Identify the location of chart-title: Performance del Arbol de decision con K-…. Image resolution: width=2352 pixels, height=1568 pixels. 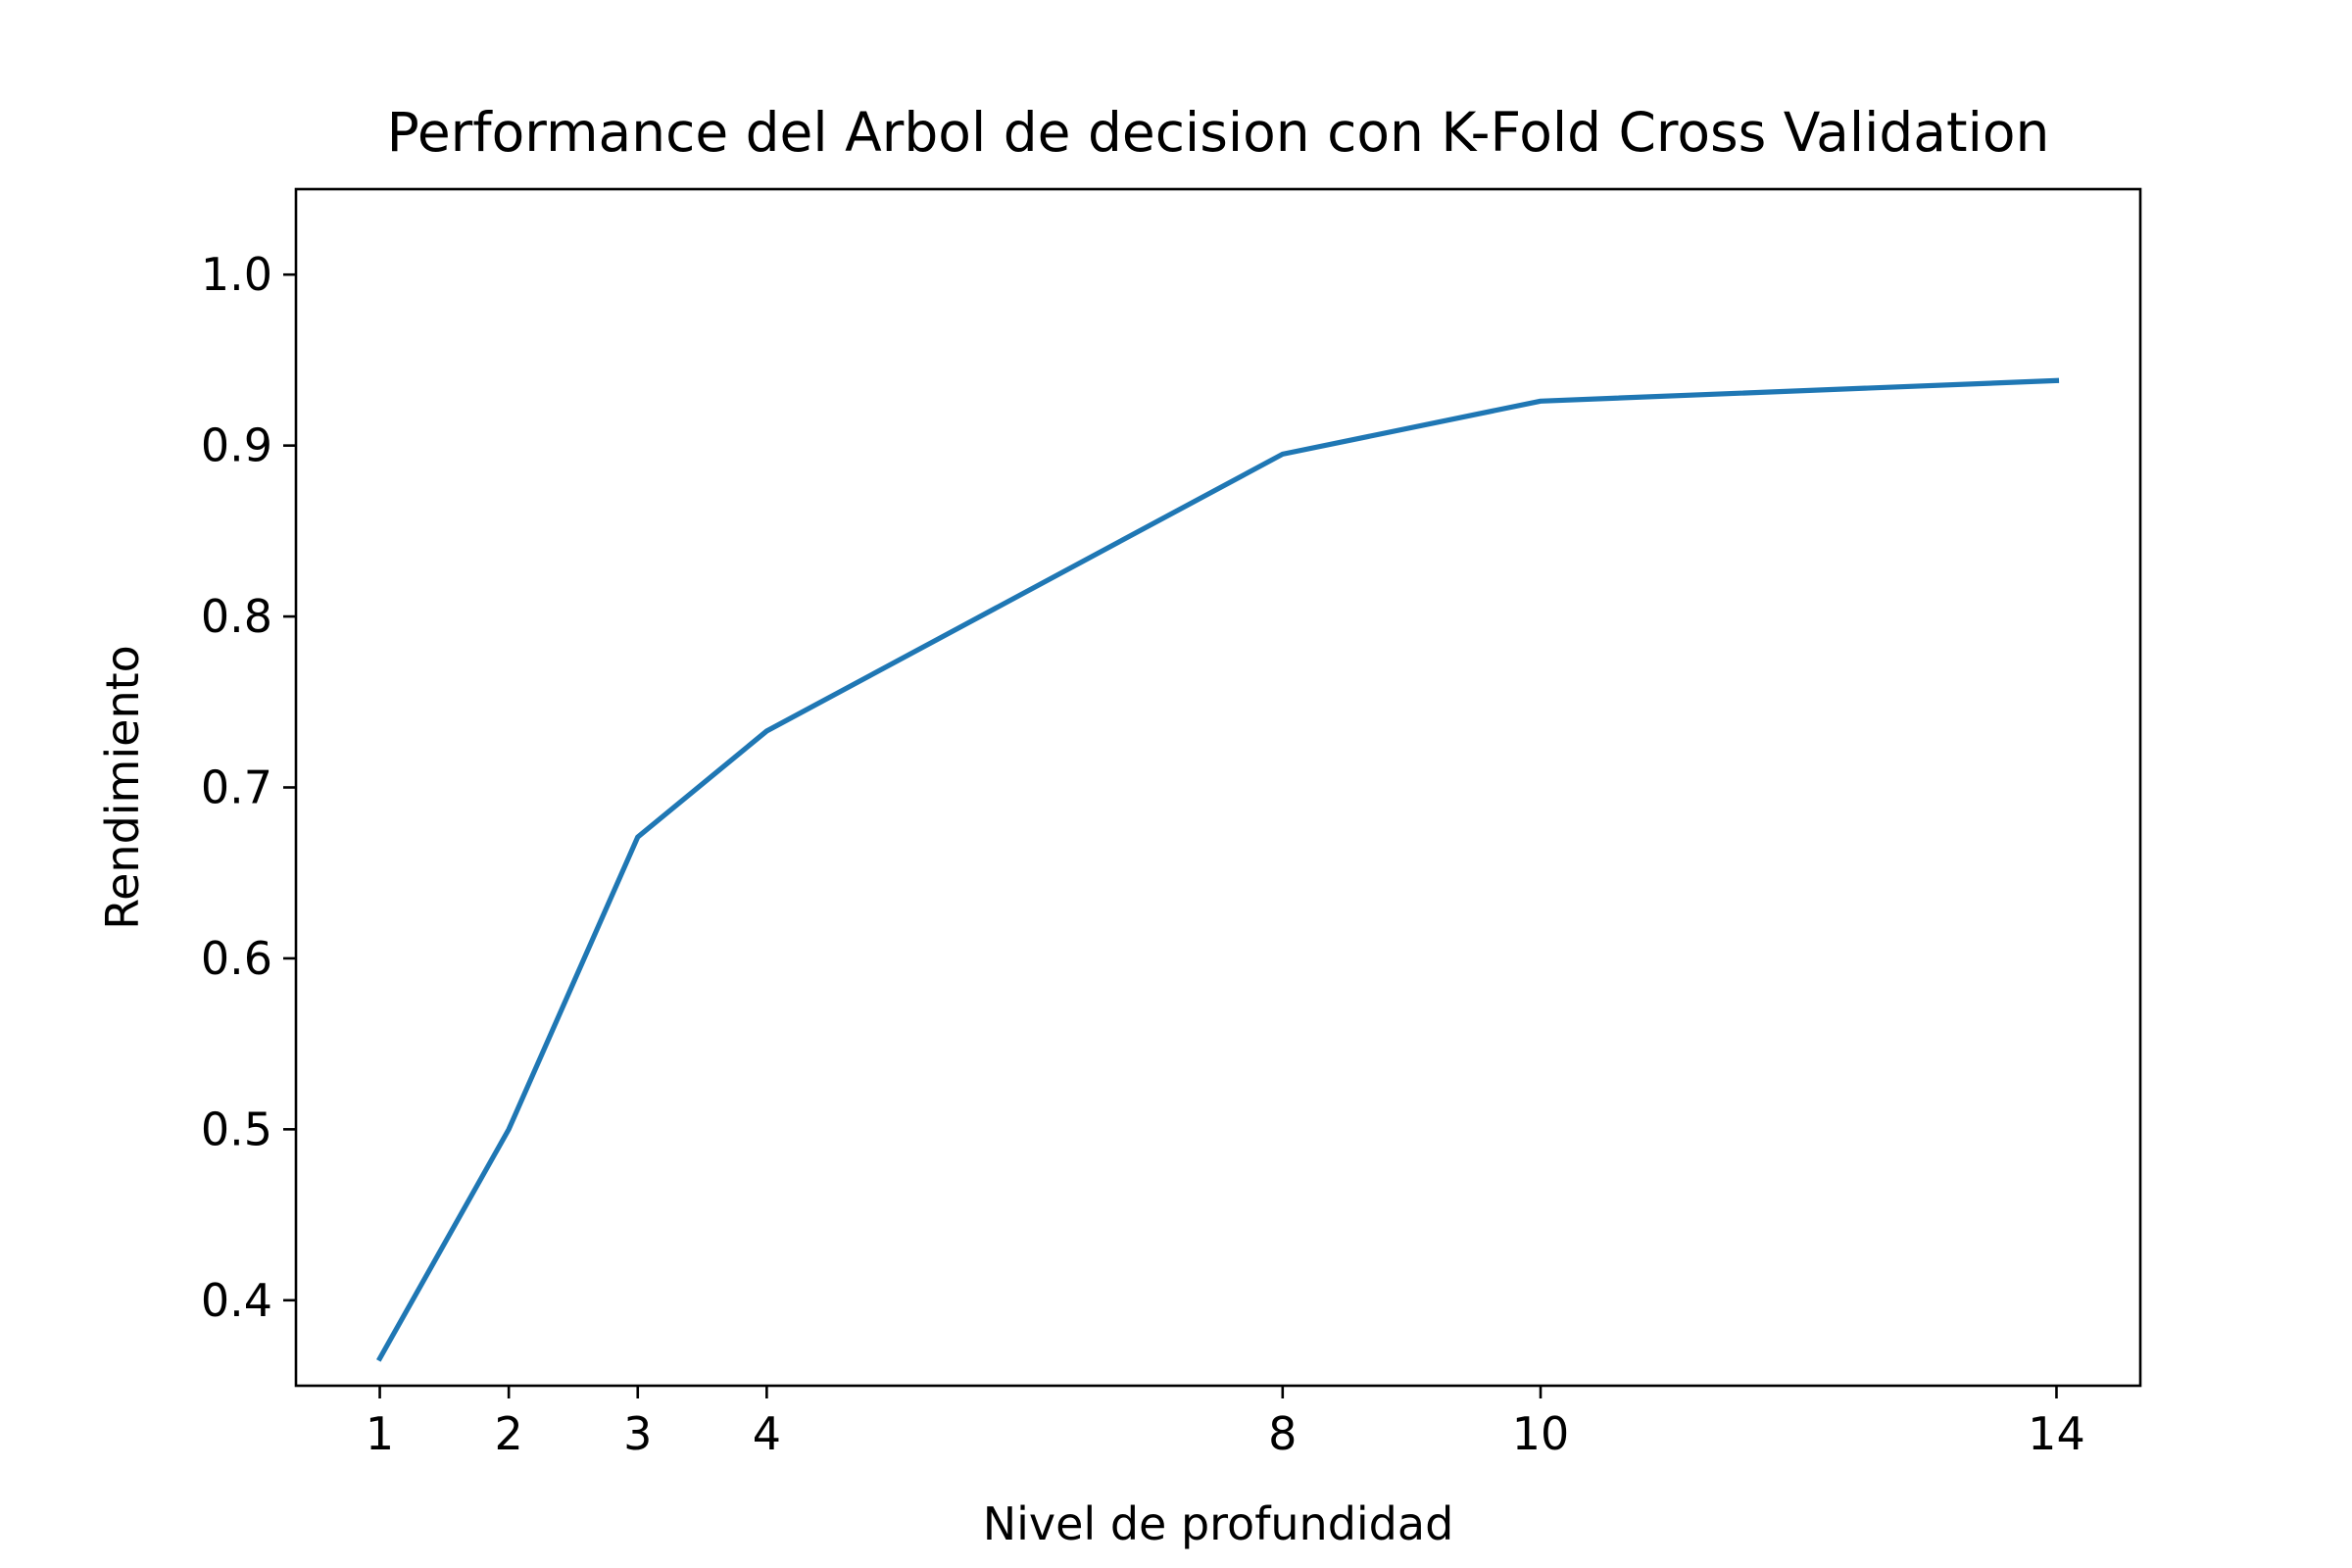
(1218, 132).